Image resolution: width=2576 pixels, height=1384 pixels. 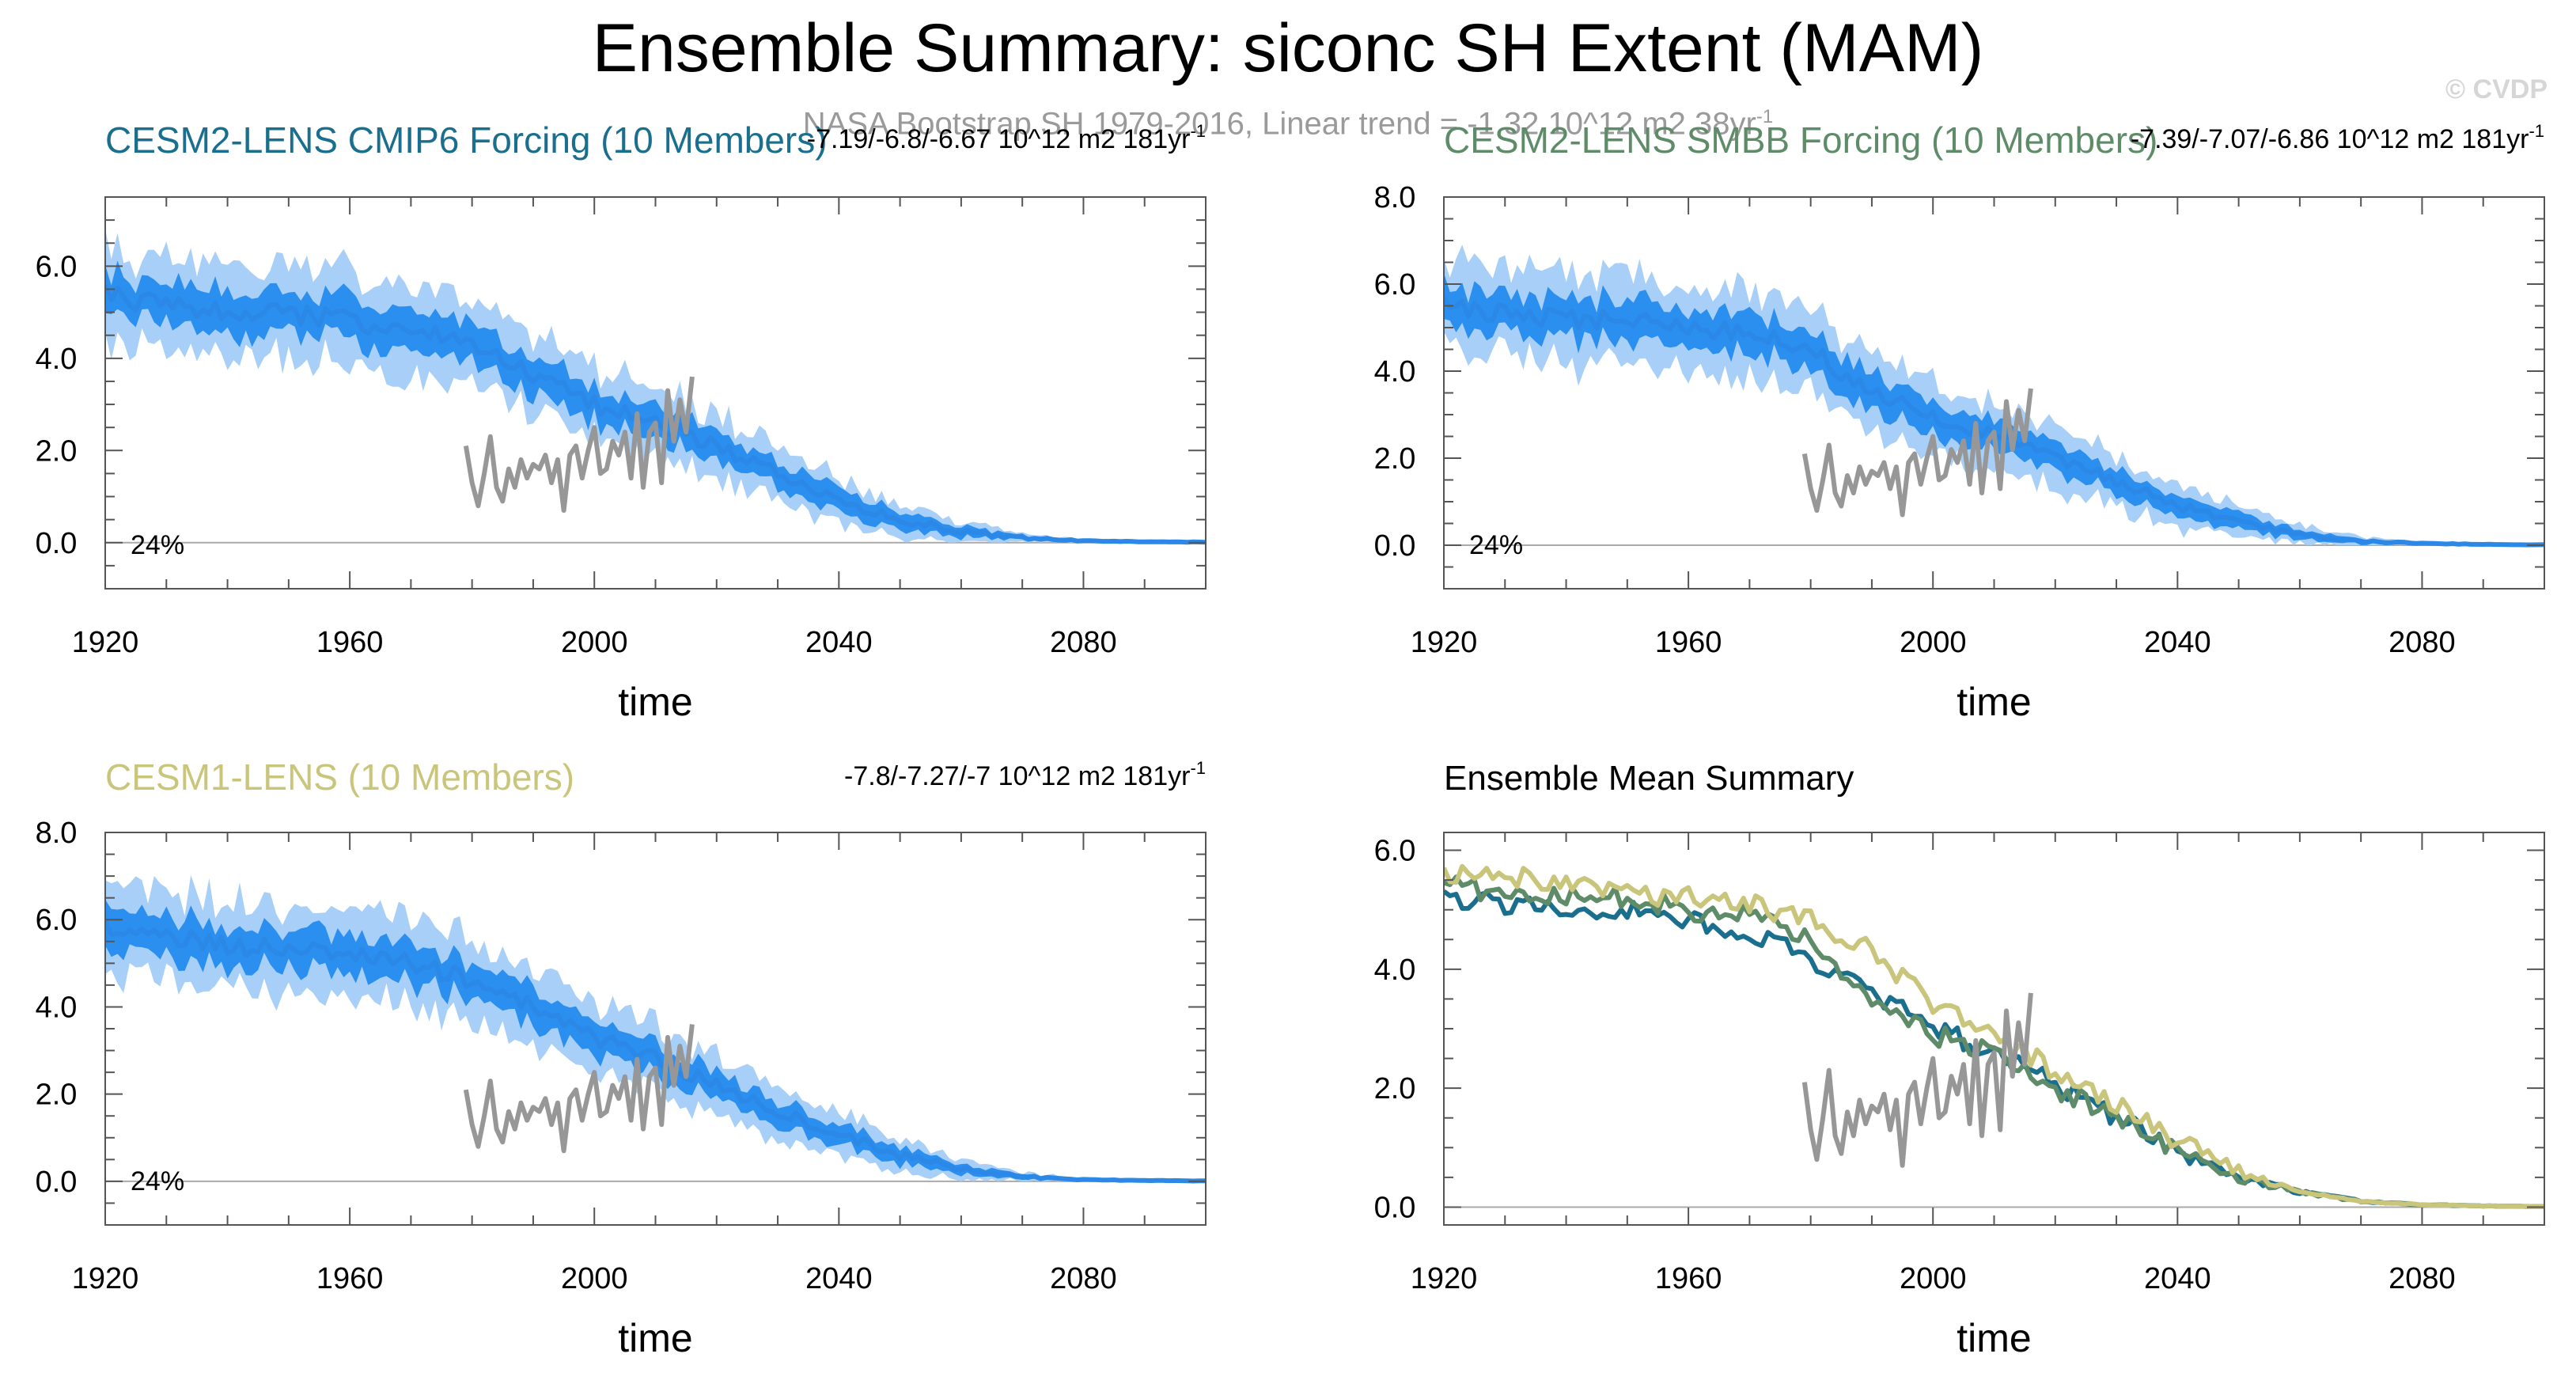 What do you see at coordinates (2330, 139) in the screenshot?
I see `trend-value: -7.39/-7.07/-6.86 10^12 m2 181yr` at bounding box center [2330, 139].